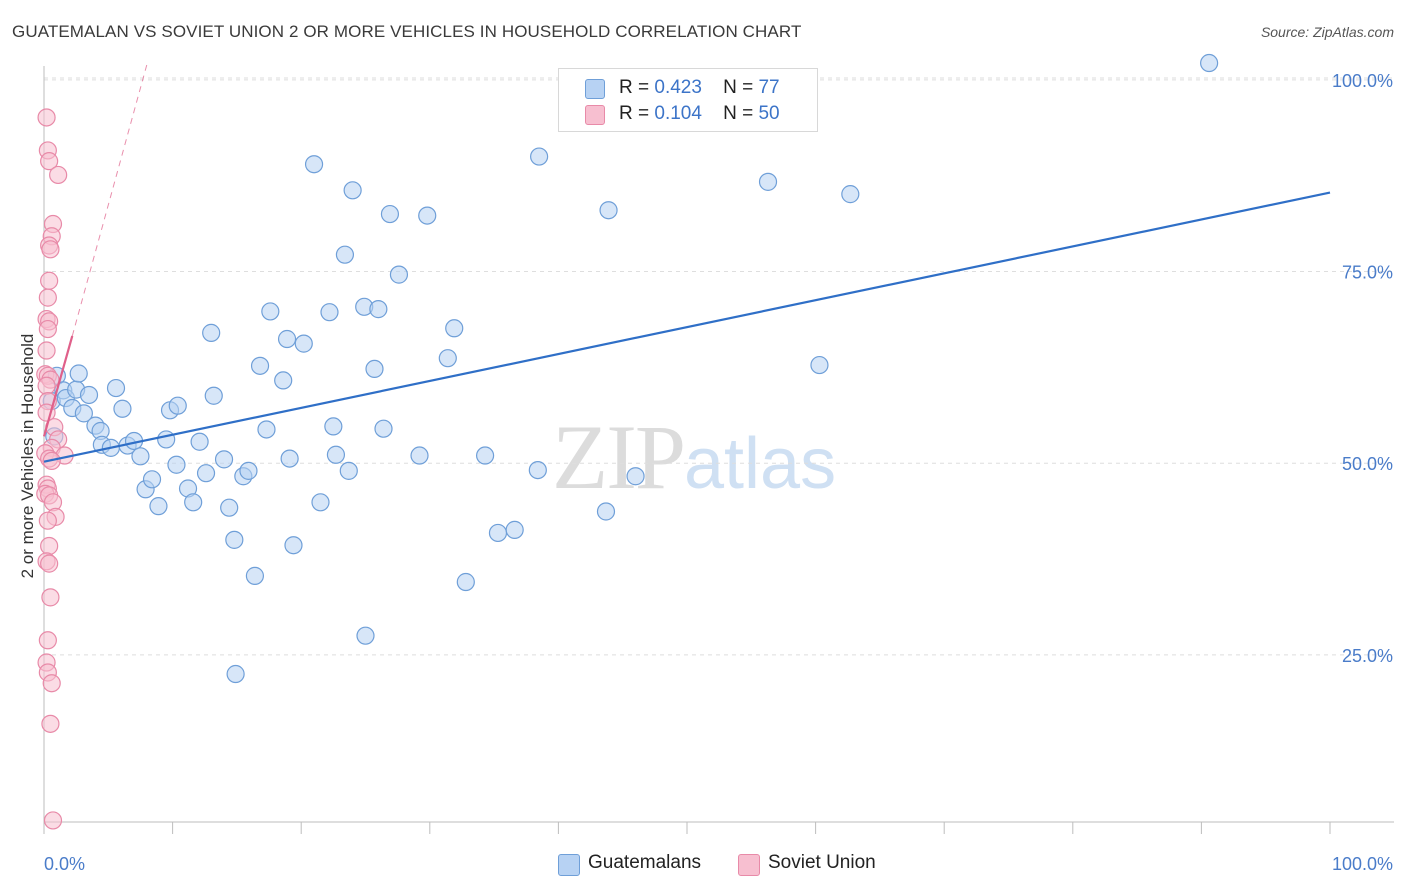 This screenshot has width=1406, height=892. What do you see at coordinates (1362, 864) in the screenshot?
I see `x-tick-label: 100.0%` at bounding box center [1362, 864].